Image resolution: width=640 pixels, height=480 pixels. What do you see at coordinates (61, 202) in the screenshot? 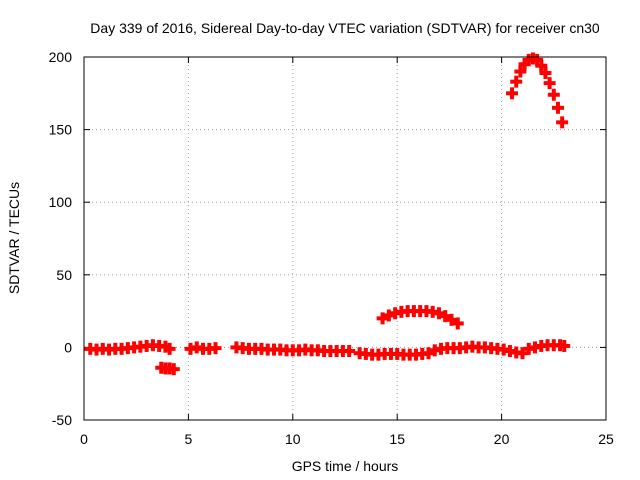
I see `y-tick-label: 100` at bounding box center [61, 202].